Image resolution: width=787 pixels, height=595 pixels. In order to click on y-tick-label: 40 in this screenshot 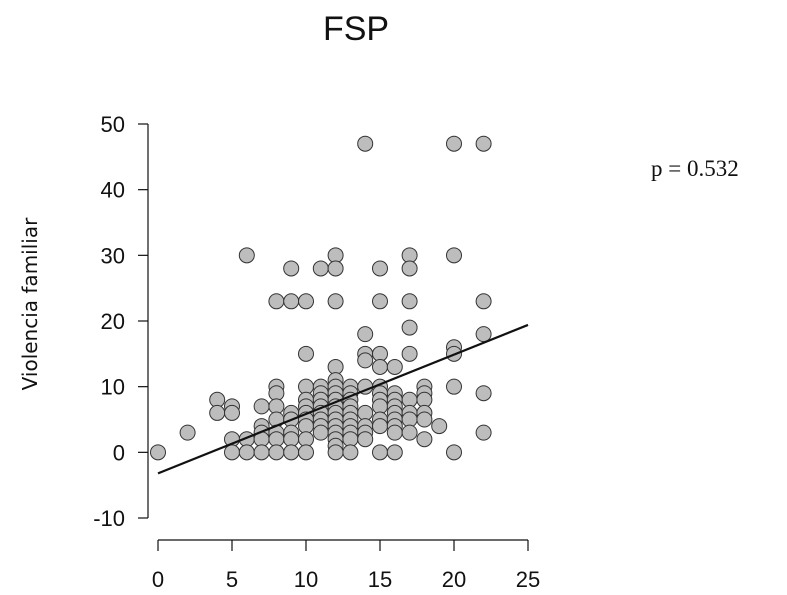, I will do `click(113, 190)`.